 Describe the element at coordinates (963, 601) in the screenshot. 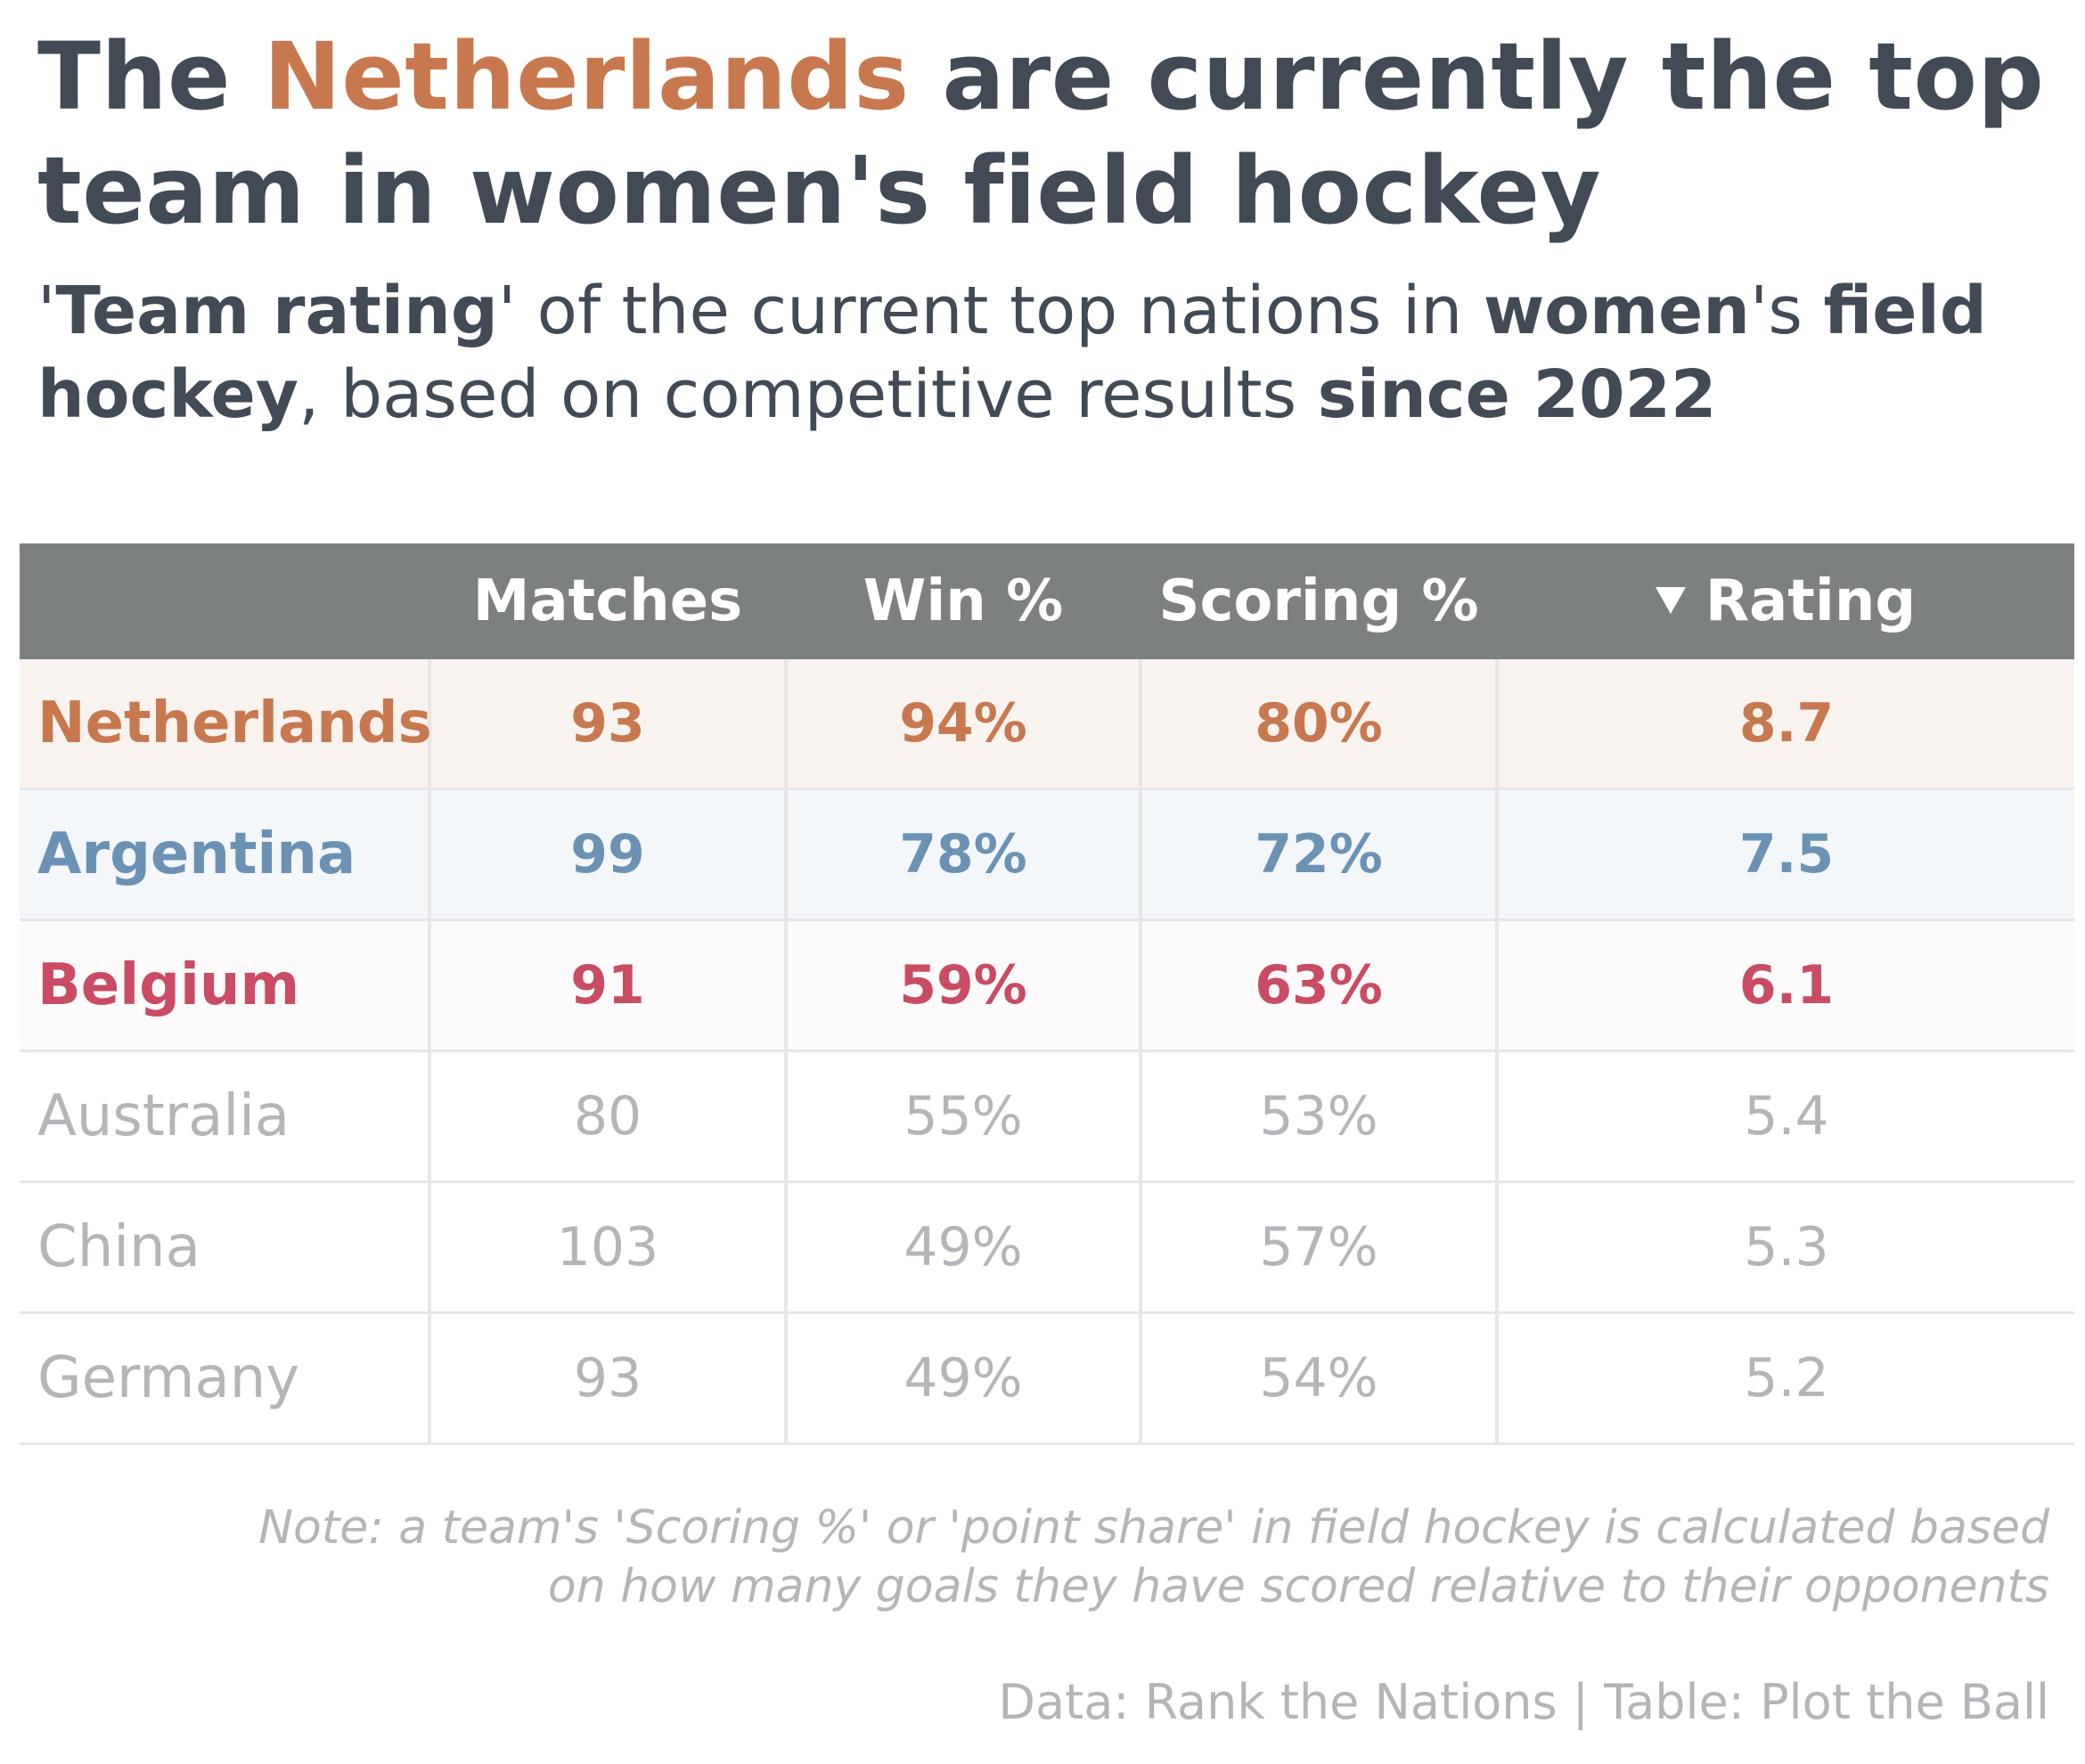

I see `header-win: Win %` at that location.